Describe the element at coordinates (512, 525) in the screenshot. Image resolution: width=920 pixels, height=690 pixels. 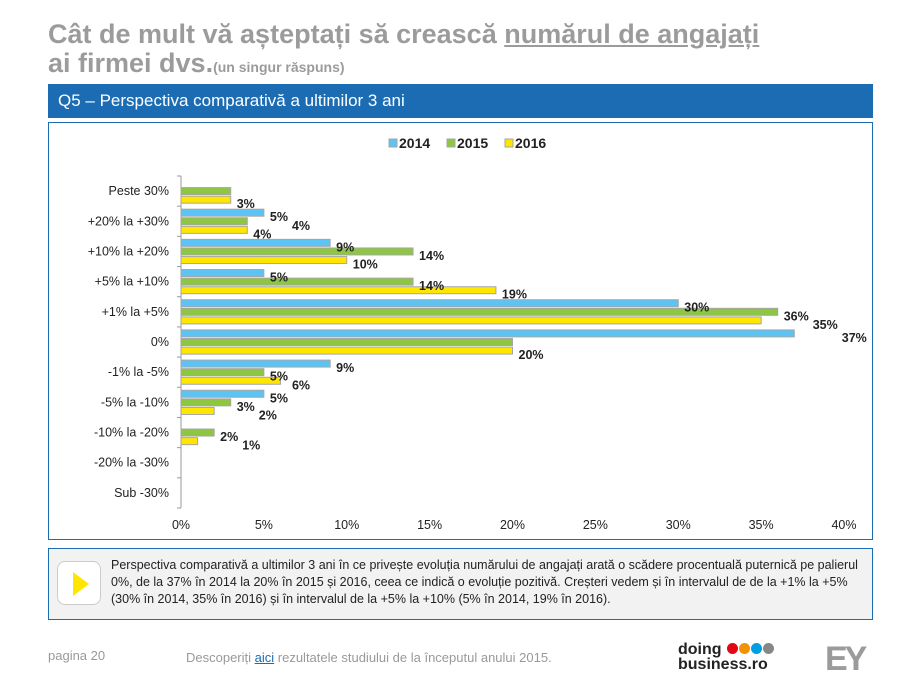
I see `x-tick-label: 20%` at that location.